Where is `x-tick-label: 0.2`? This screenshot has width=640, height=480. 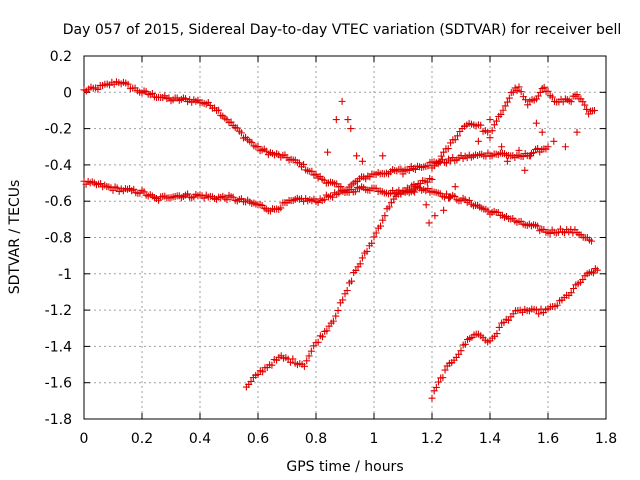
x-tick-label: 0.2 is located at coordinates (142, 439).